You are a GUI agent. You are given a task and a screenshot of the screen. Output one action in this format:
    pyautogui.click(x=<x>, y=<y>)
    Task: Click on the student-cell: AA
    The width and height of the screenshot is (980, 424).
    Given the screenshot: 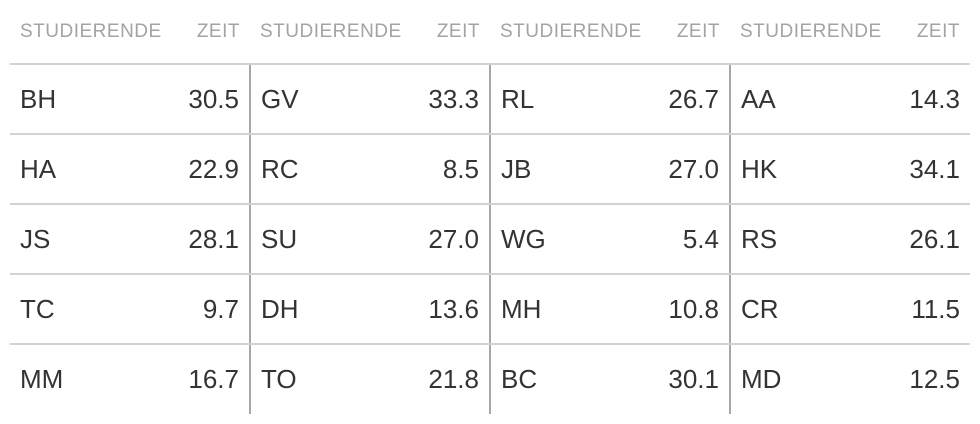 What is the action you would take?
    pyautogui.click(x=805, y=99)
    